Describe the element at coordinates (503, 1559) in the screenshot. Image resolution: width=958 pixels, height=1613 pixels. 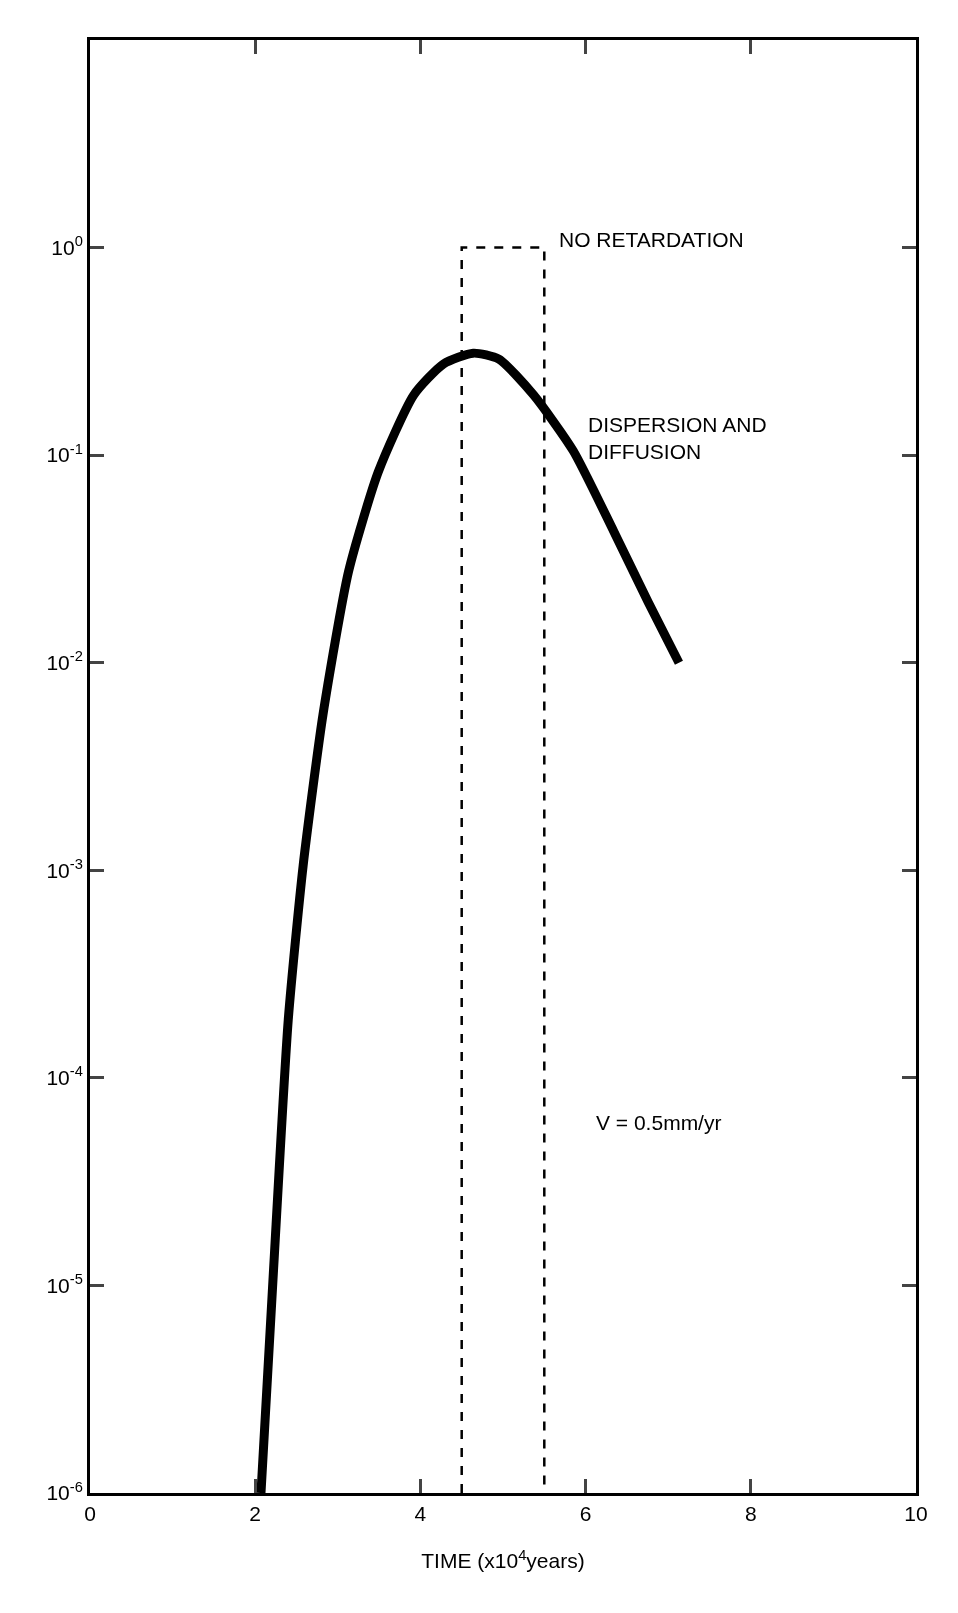
I see `x-axis-title: TIME (x10$^{4}$years)` at that location.